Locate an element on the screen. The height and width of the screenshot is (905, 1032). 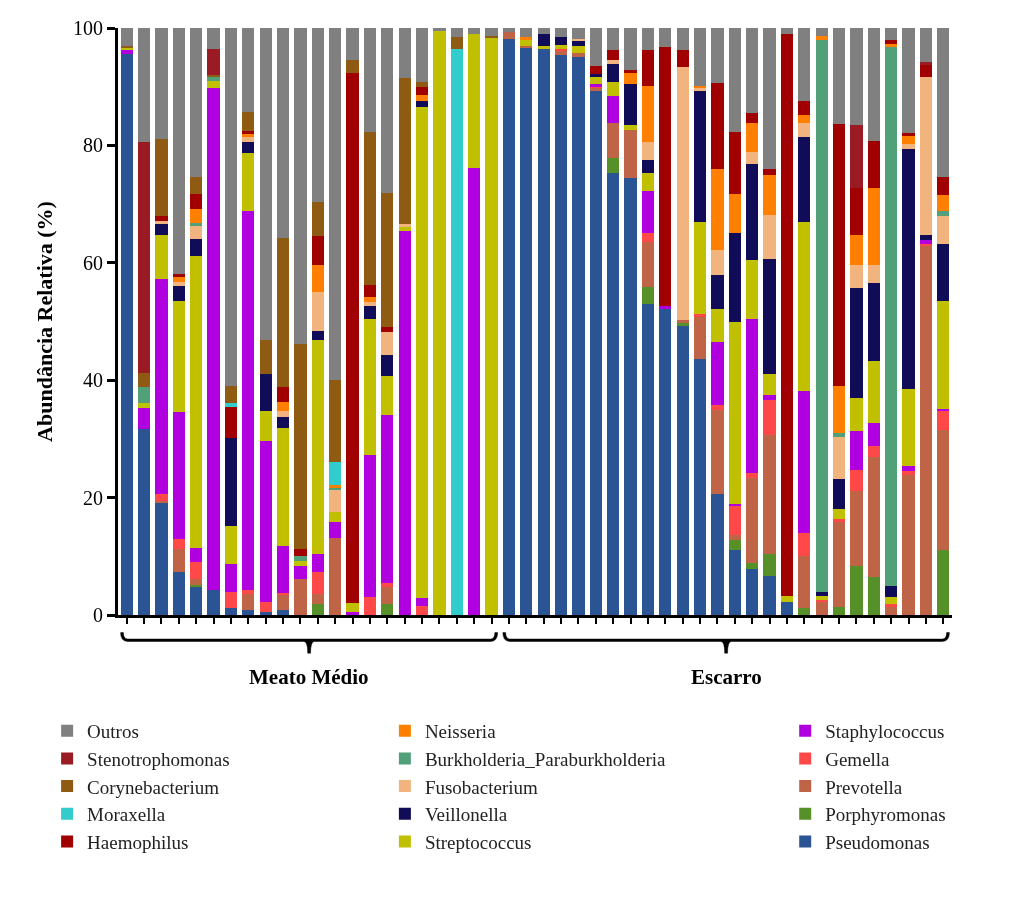
legend-label: Corynebacterium is located at coordinates (153, 787).